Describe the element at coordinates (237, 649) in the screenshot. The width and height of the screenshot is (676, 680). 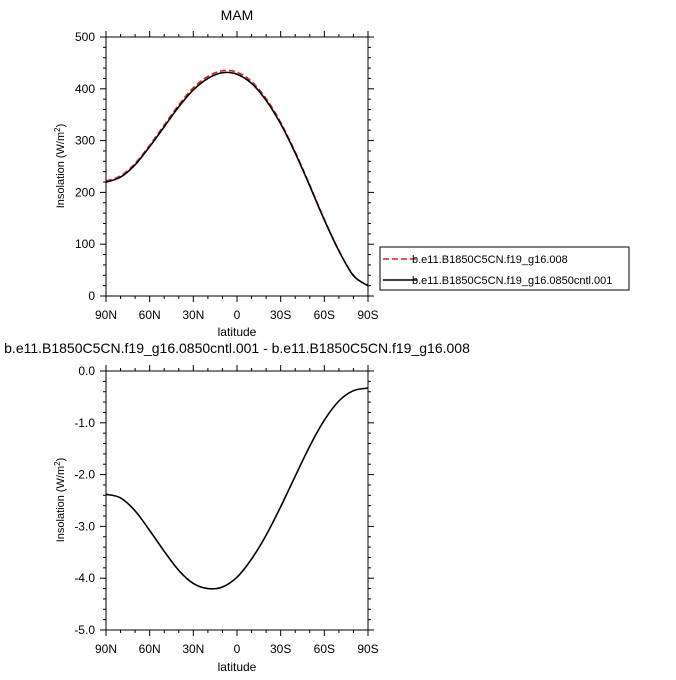
I see `bottom-x-tick-label: 0` at that location.